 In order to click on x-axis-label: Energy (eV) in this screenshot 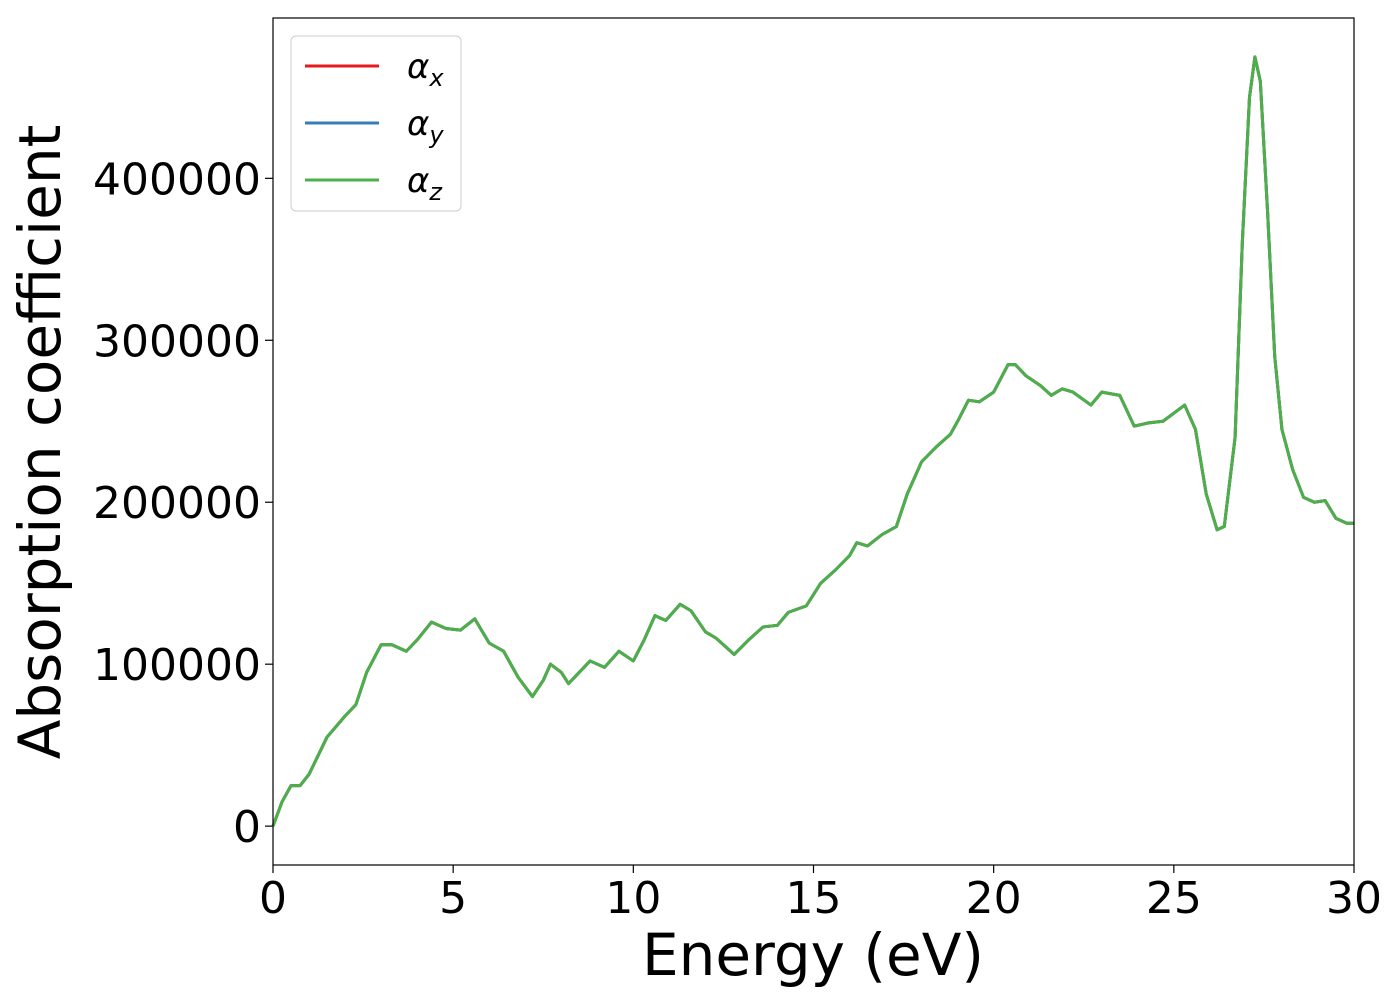, I will do `click(813, 955)`.